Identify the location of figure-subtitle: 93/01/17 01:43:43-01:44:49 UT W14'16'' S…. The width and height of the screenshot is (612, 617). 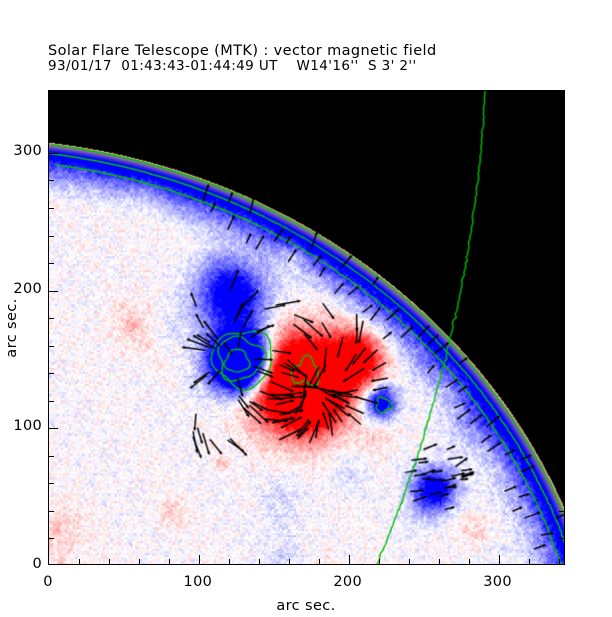
(232, 66).